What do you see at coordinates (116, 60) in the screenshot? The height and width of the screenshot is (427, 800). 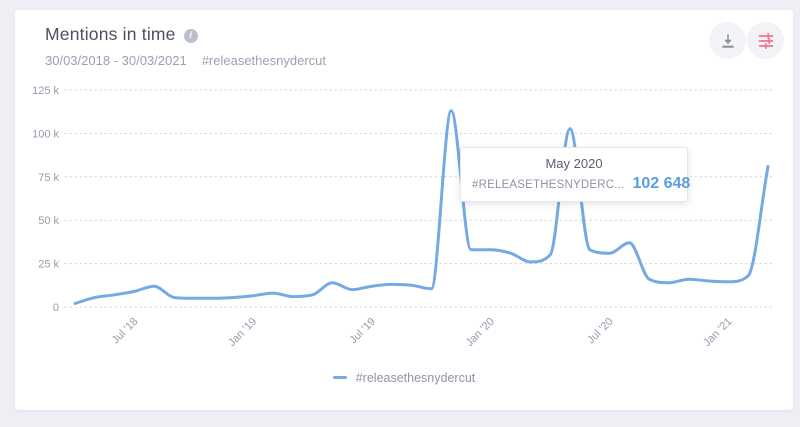 I see `date-range: 30/03/2018 - 30/03/2021` at bounding box center [116, 60].